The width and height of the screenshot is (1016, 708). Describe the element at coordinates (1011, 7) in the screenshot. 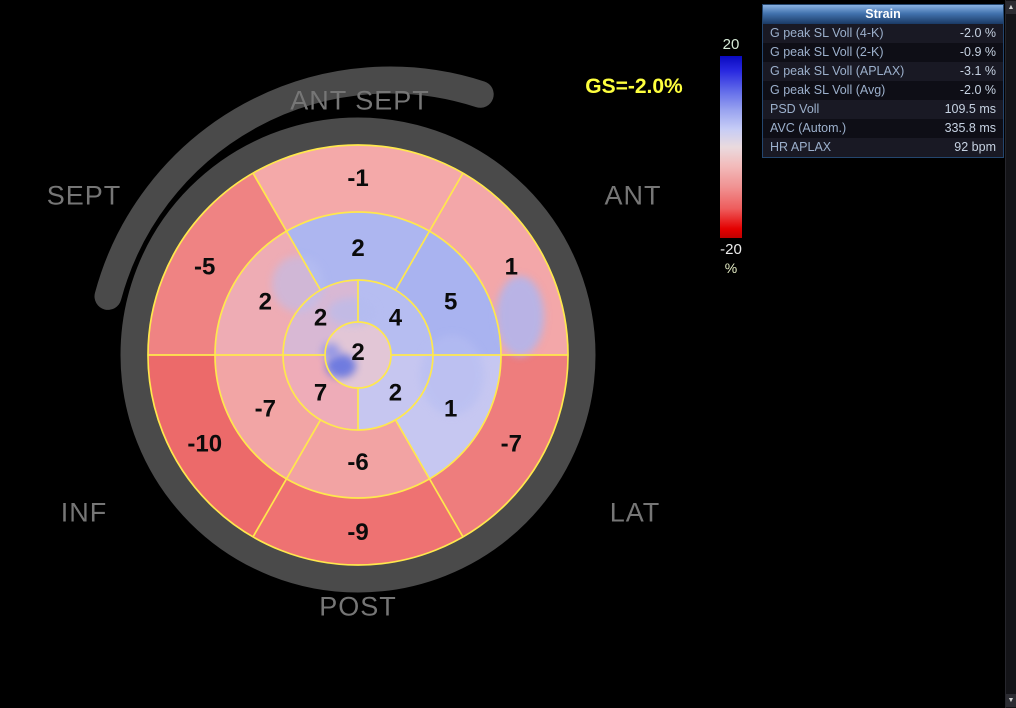

I see `scroll-up-icon: ▲` at that location.